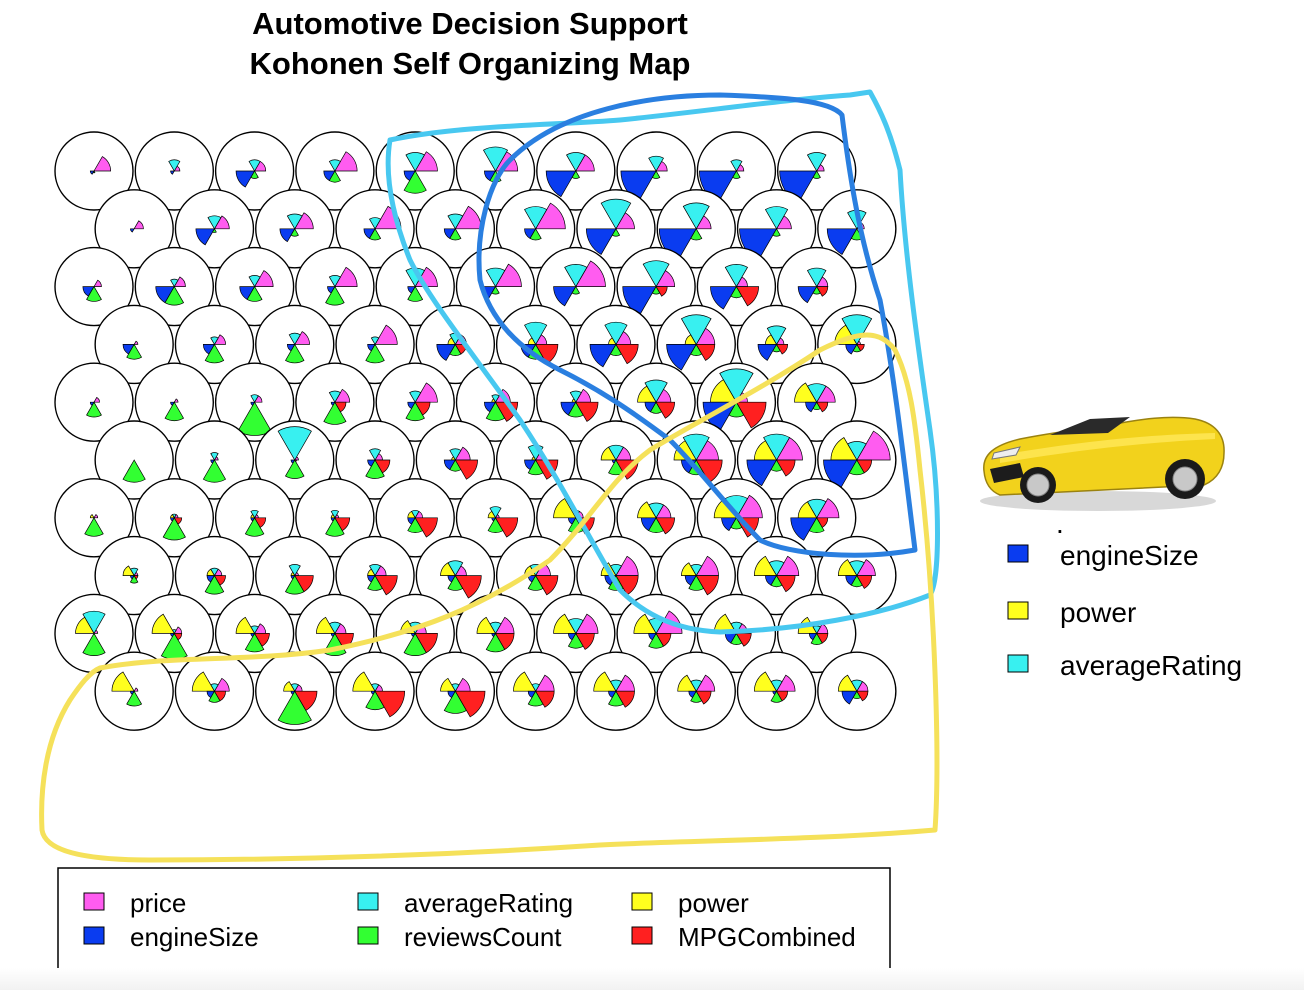  Describe the element at coordinates (713, 903) in the screenshot. I see `legend-label-power: power` at that location.